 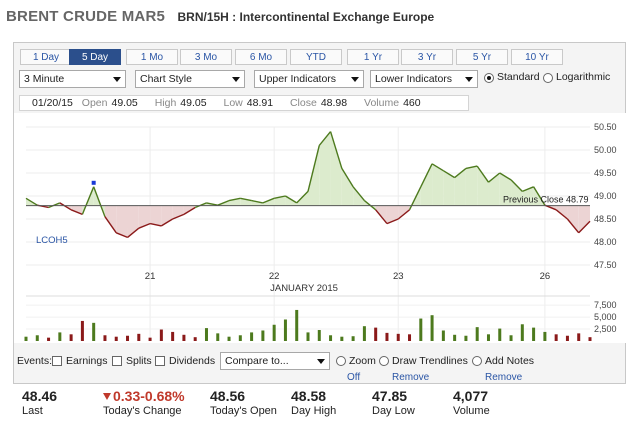 What do you see at coordinates (605, 150) in the screenshot?
I see `price-tick-label: 50.00` at bounding box center [605, 150].